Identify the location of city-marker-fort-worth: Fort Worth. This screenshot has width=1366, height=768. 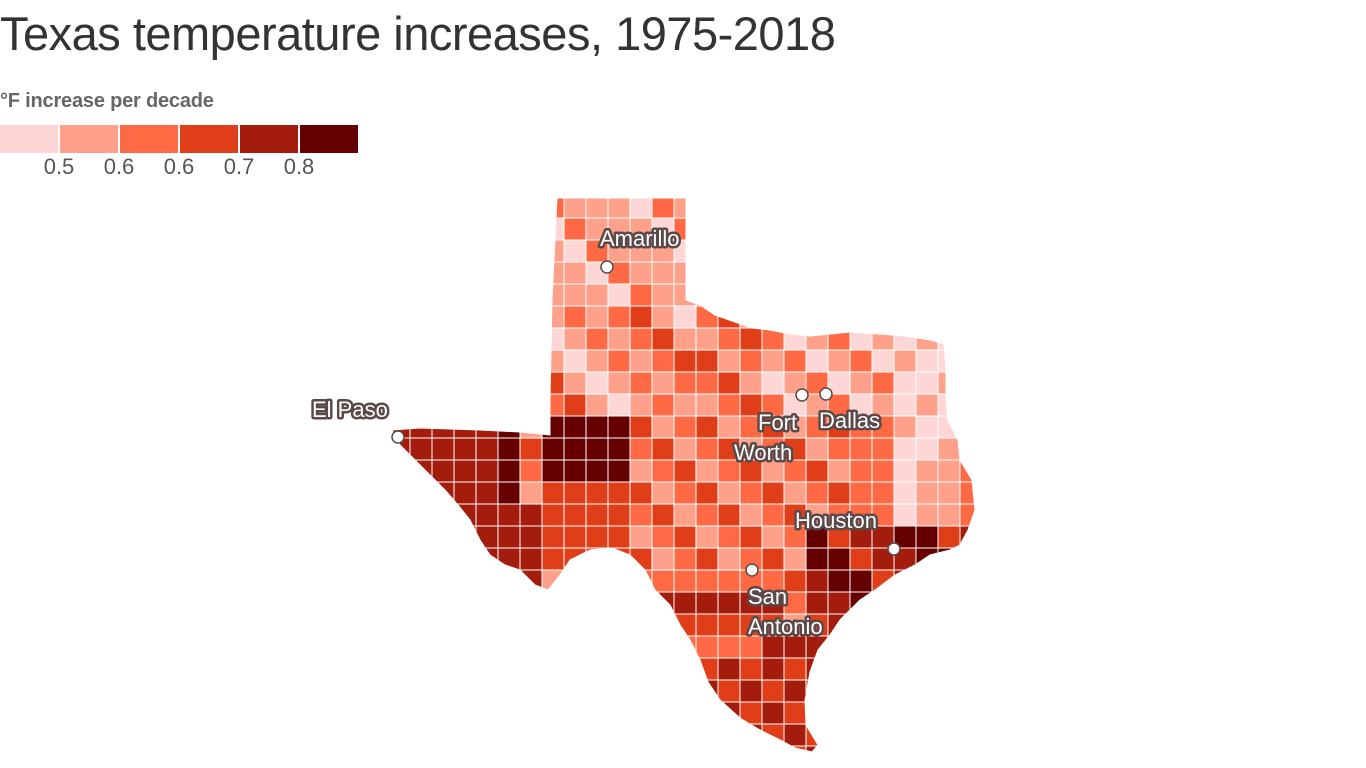
(770, 428).